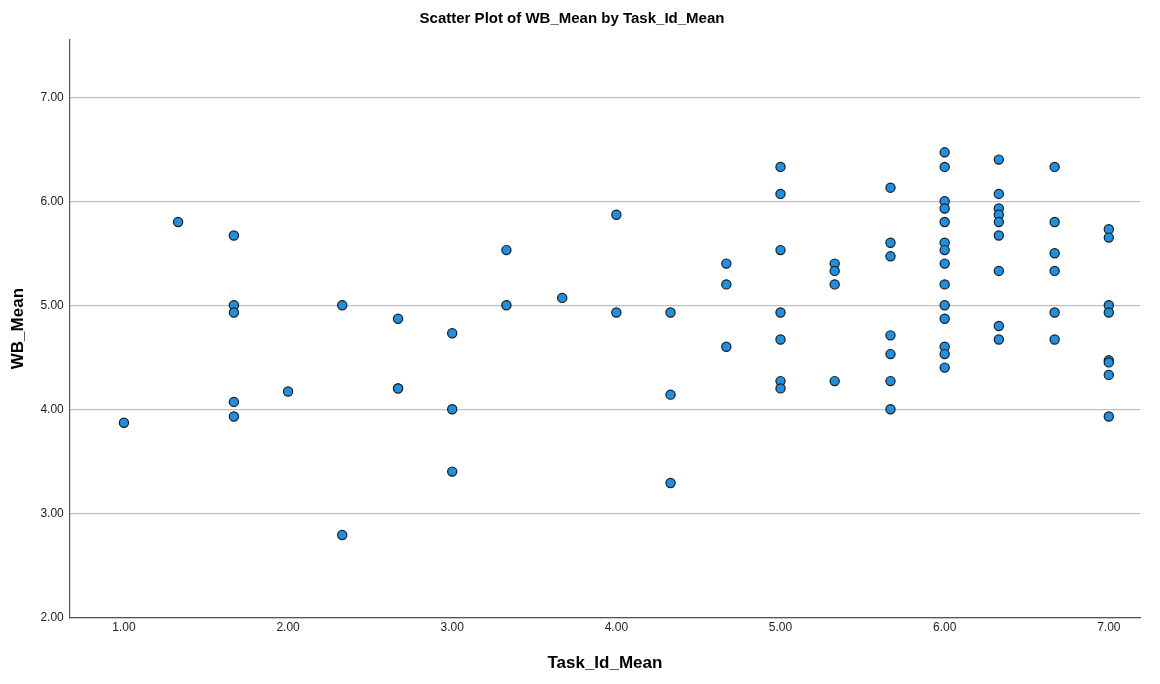  I want to click on y-tick-label: 4.00, so click(52, 408).